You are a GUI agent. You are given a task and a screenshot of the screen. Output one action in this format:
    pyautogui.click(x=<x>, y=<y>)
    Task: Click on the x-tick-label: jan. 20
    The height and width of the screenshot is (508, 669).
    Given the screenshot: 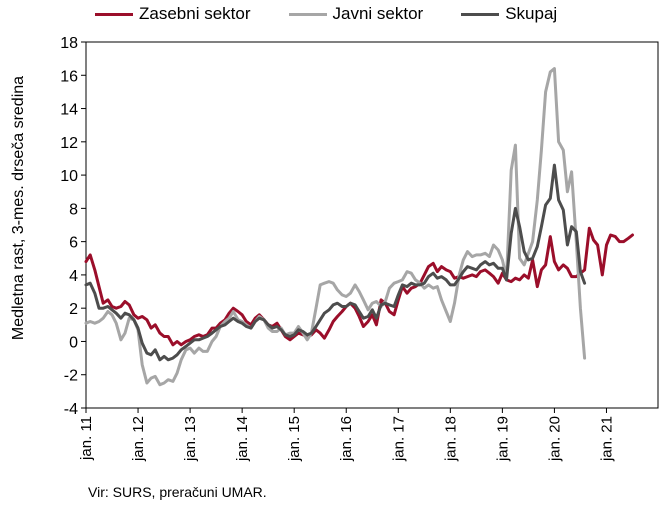 What is the action you would take?
    pyautogui.click(x=554, y=439)
    